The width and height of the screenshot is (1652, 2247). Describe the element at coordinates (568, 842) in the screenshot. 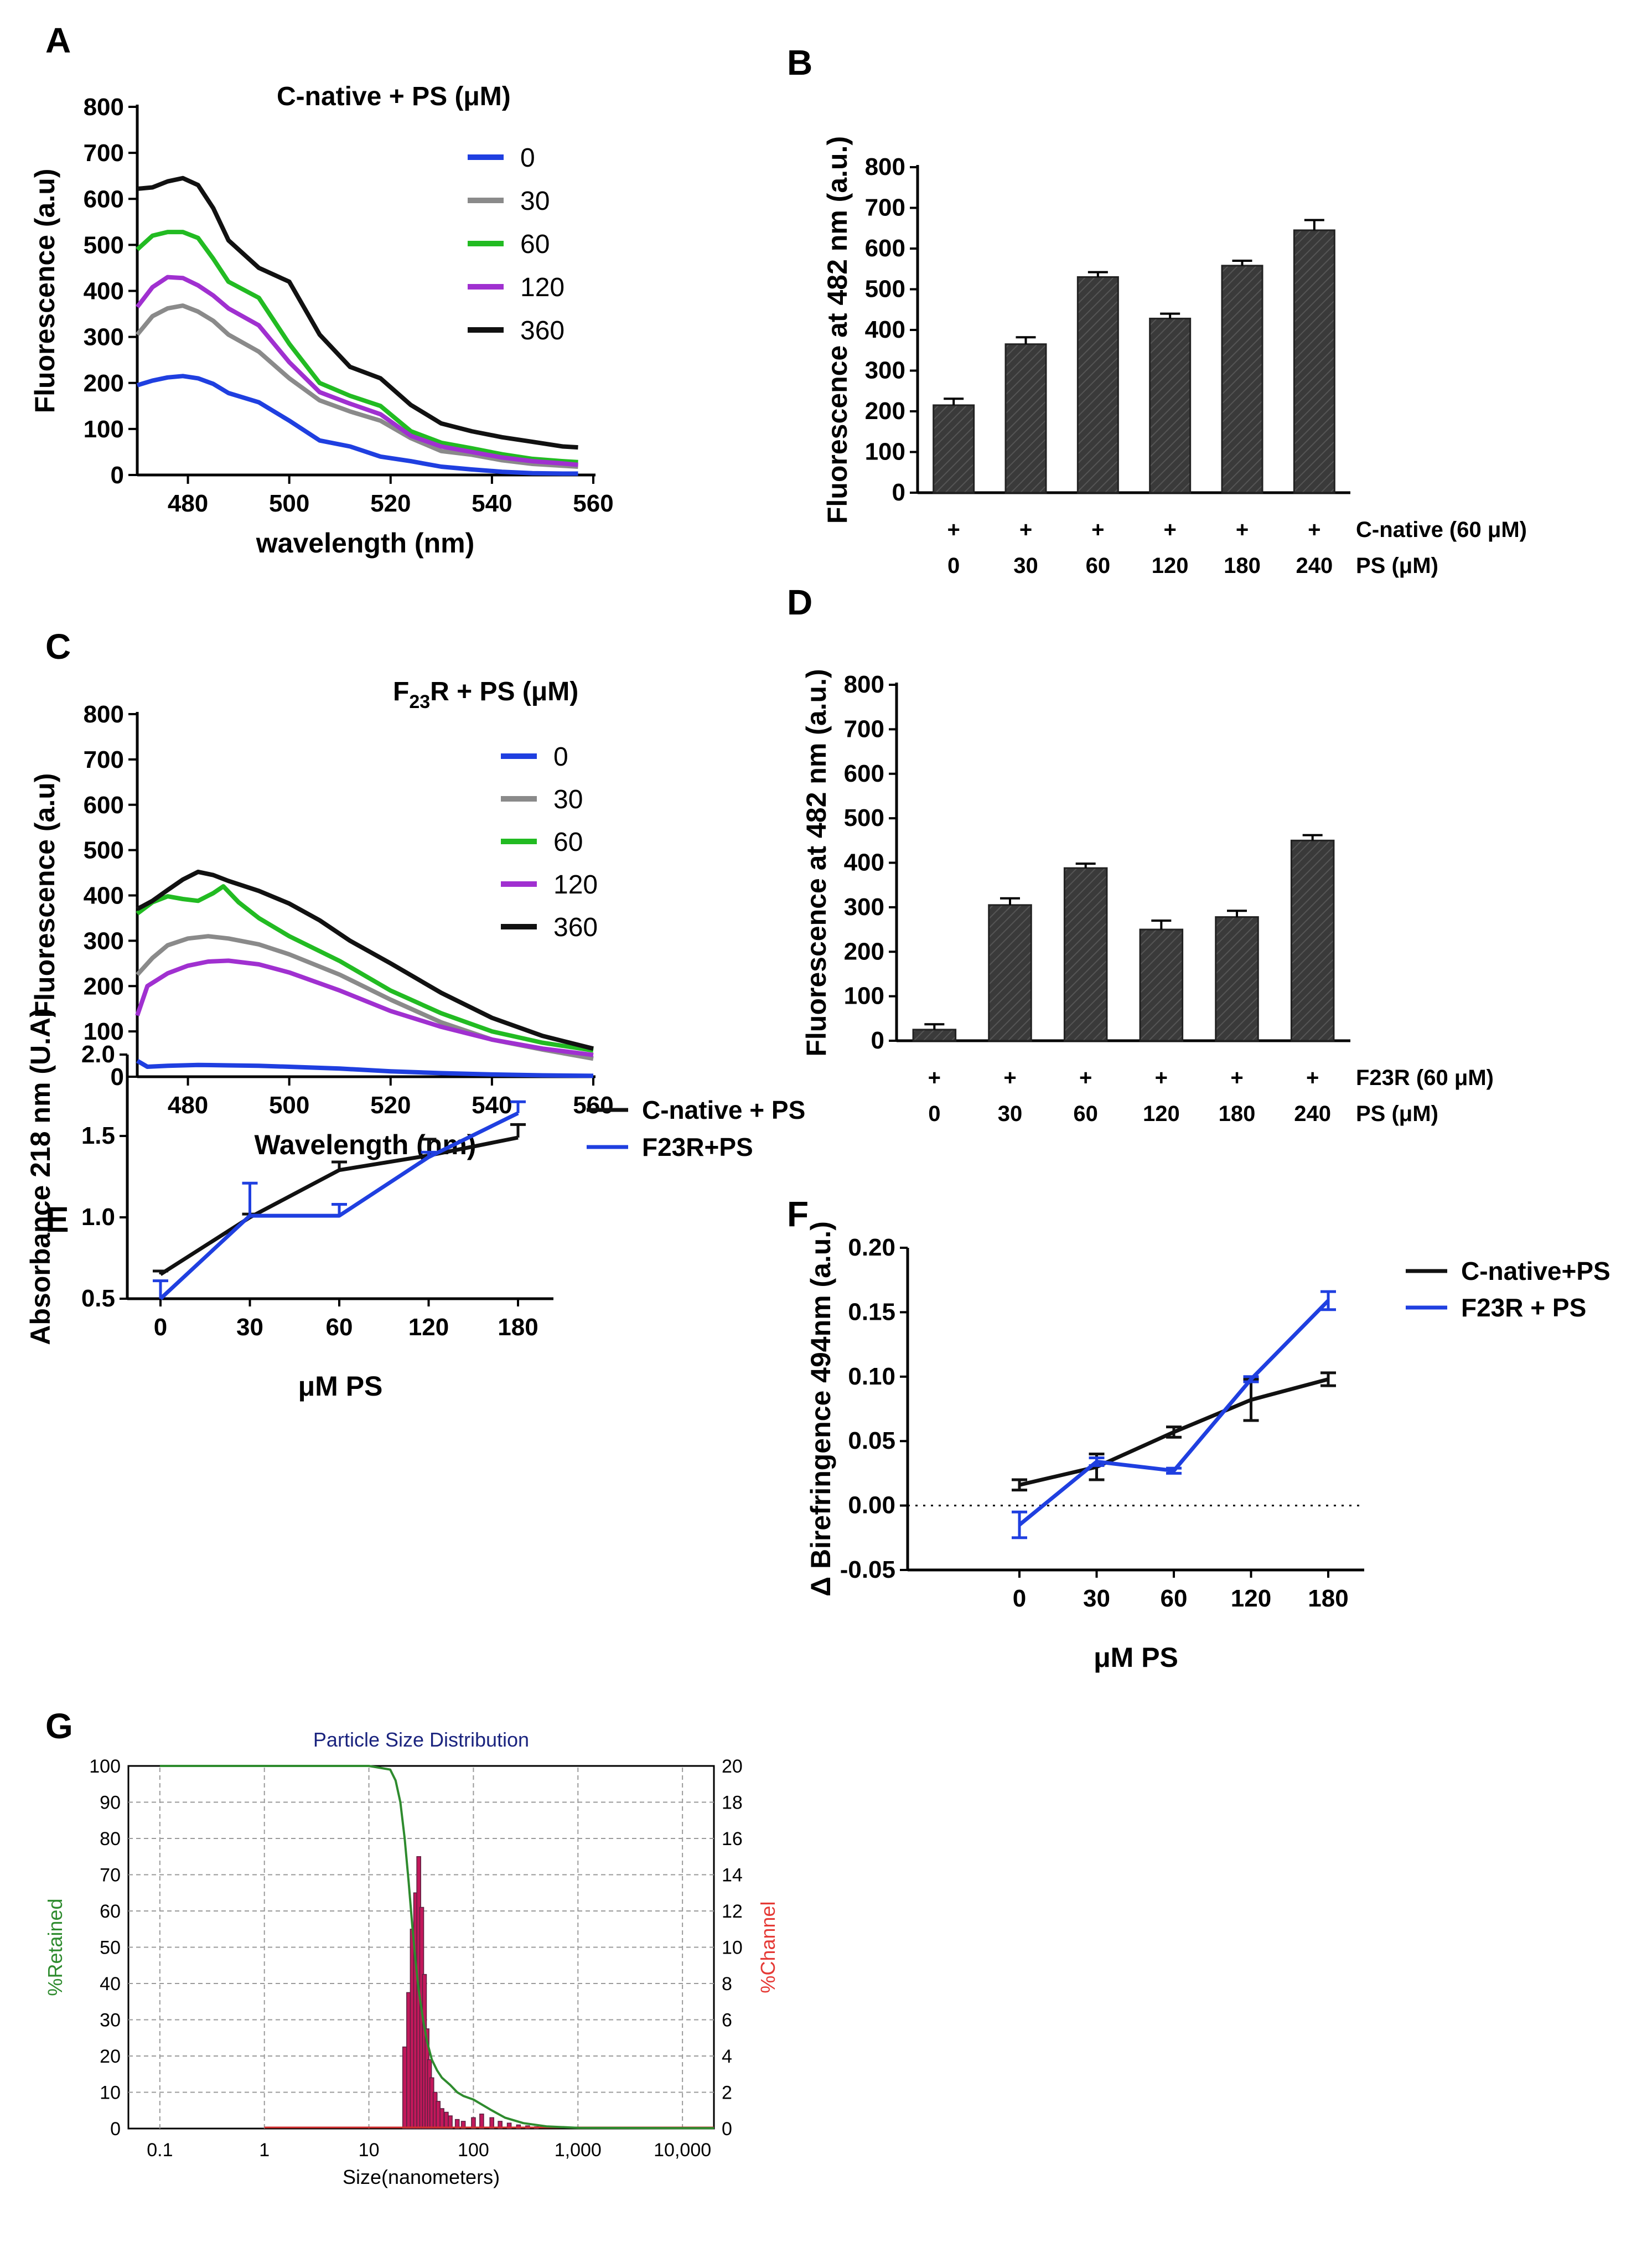

I see `legend-label-60: 60` at that location.